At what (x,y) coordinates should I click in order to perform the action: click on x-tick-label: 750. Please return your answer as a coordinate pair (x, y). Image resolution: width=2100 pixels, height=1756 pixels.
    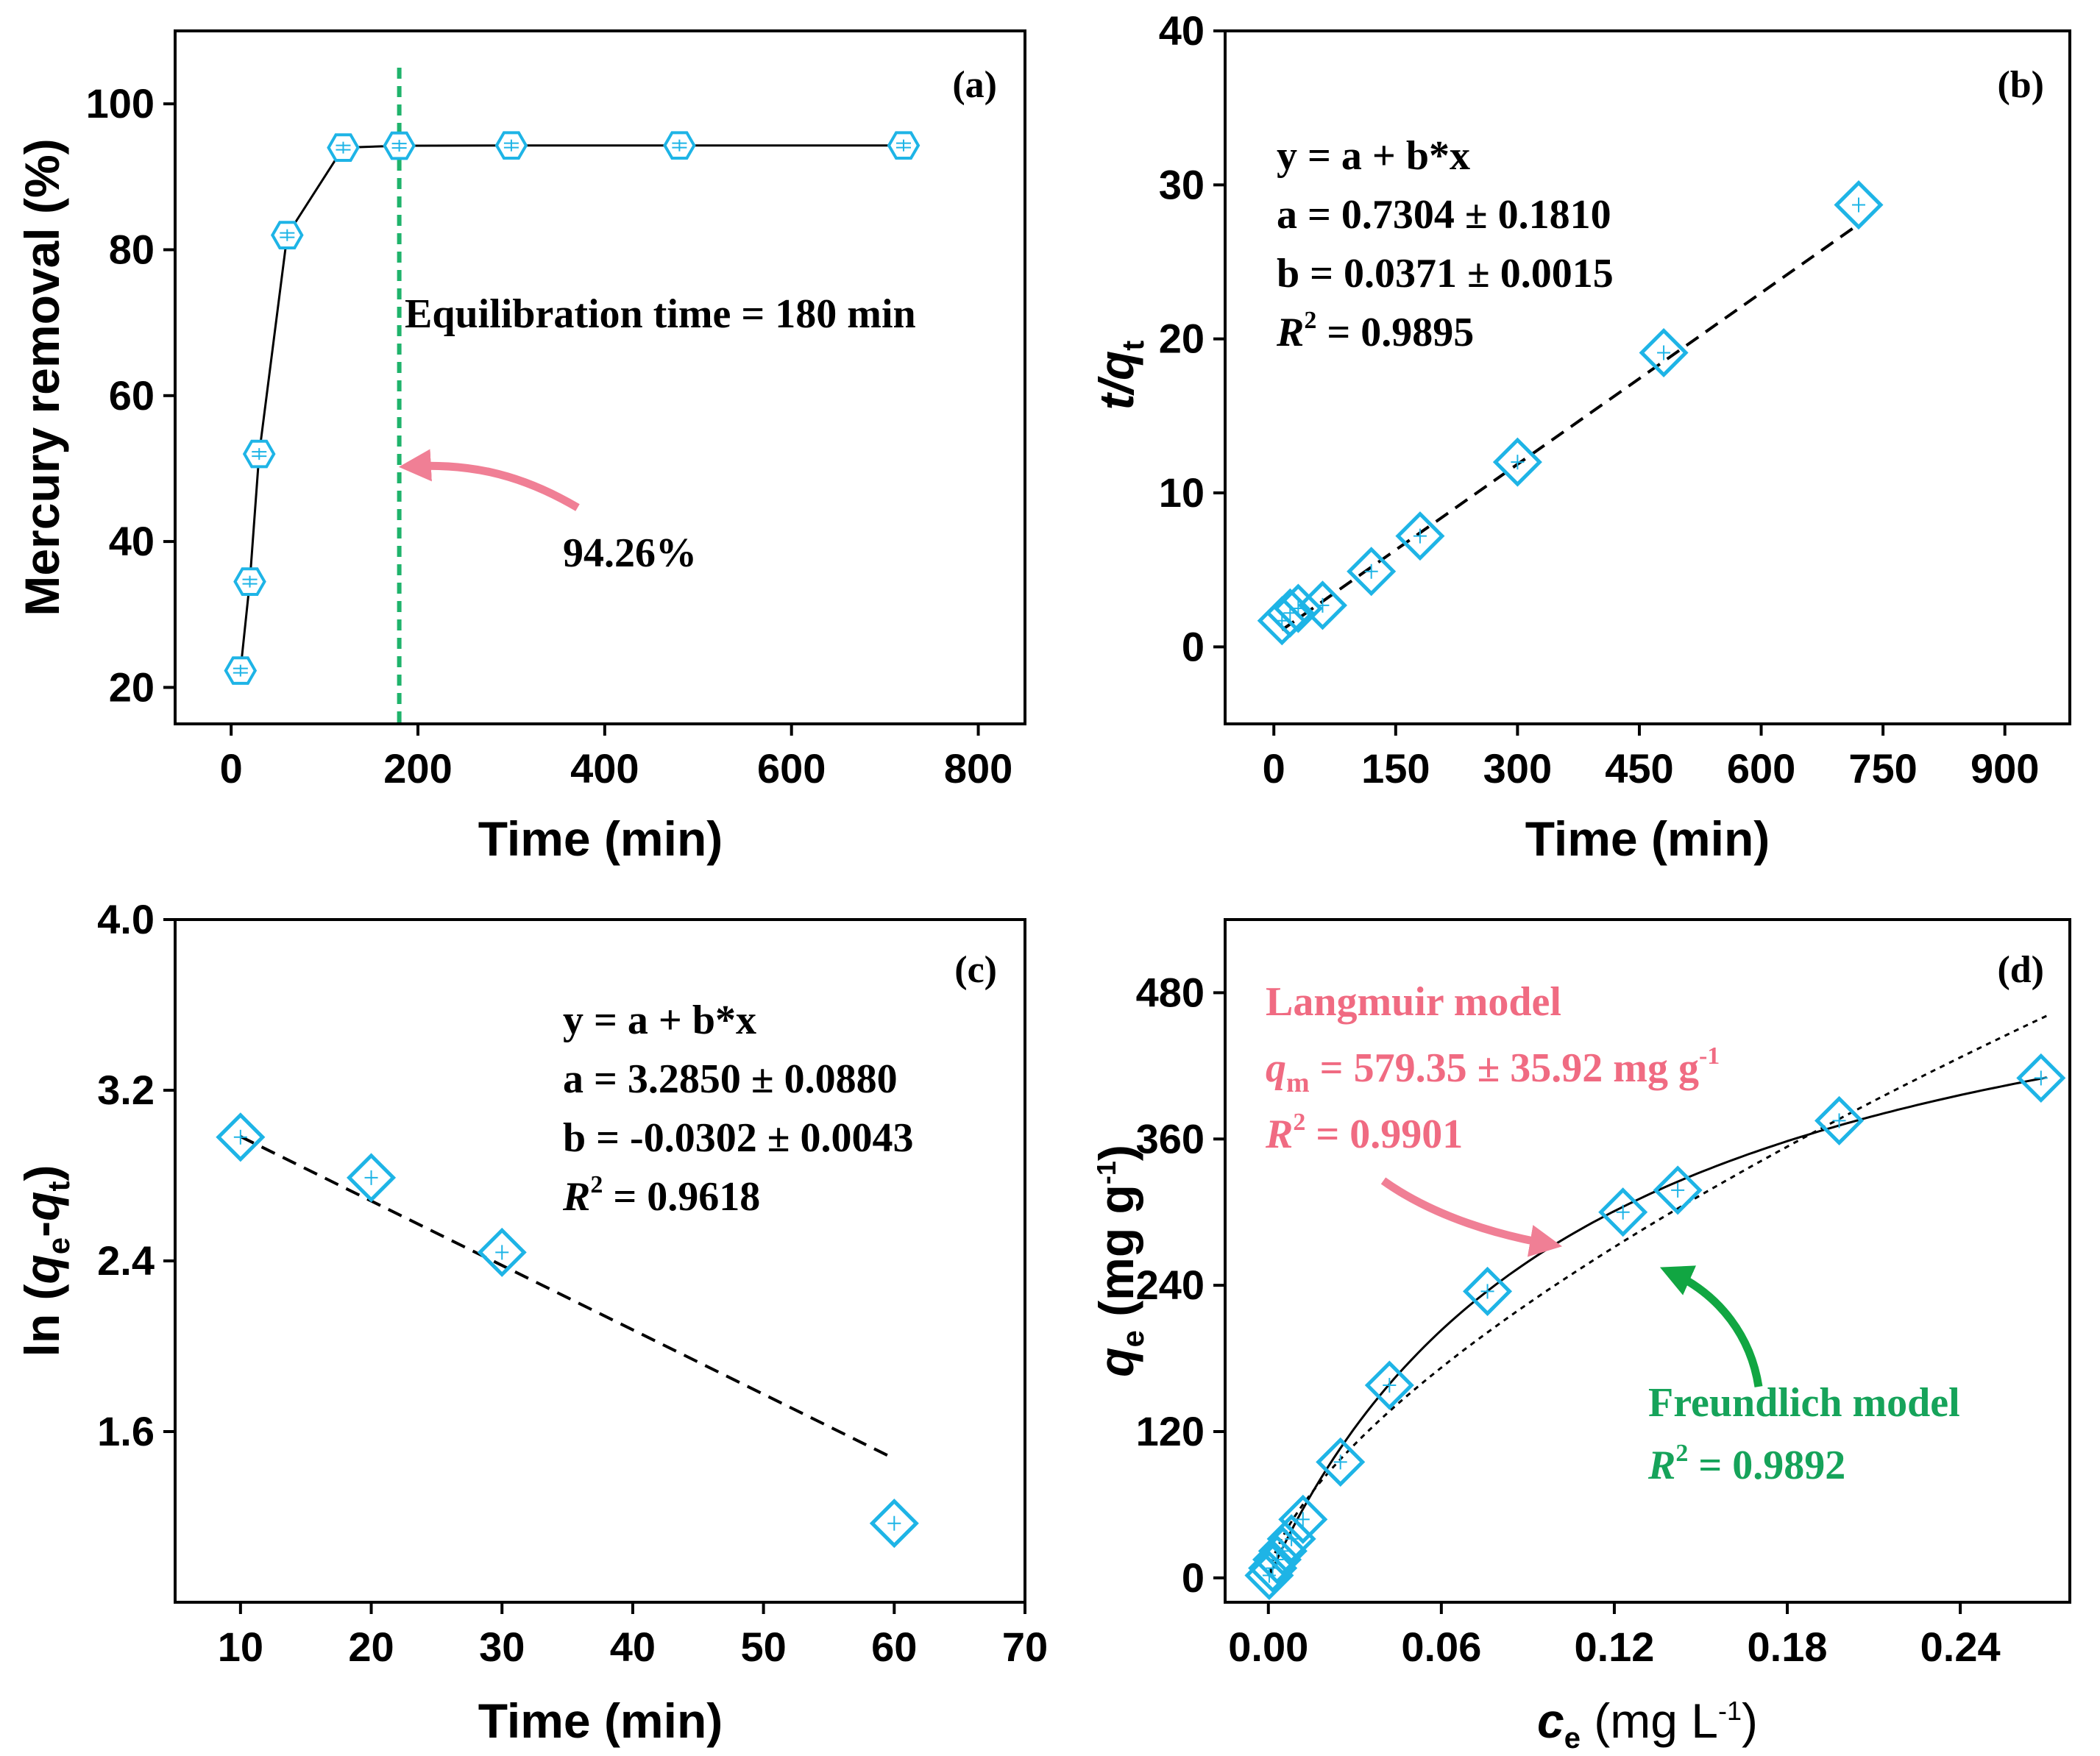
    Looking at the image, I should click on (1882, 768).